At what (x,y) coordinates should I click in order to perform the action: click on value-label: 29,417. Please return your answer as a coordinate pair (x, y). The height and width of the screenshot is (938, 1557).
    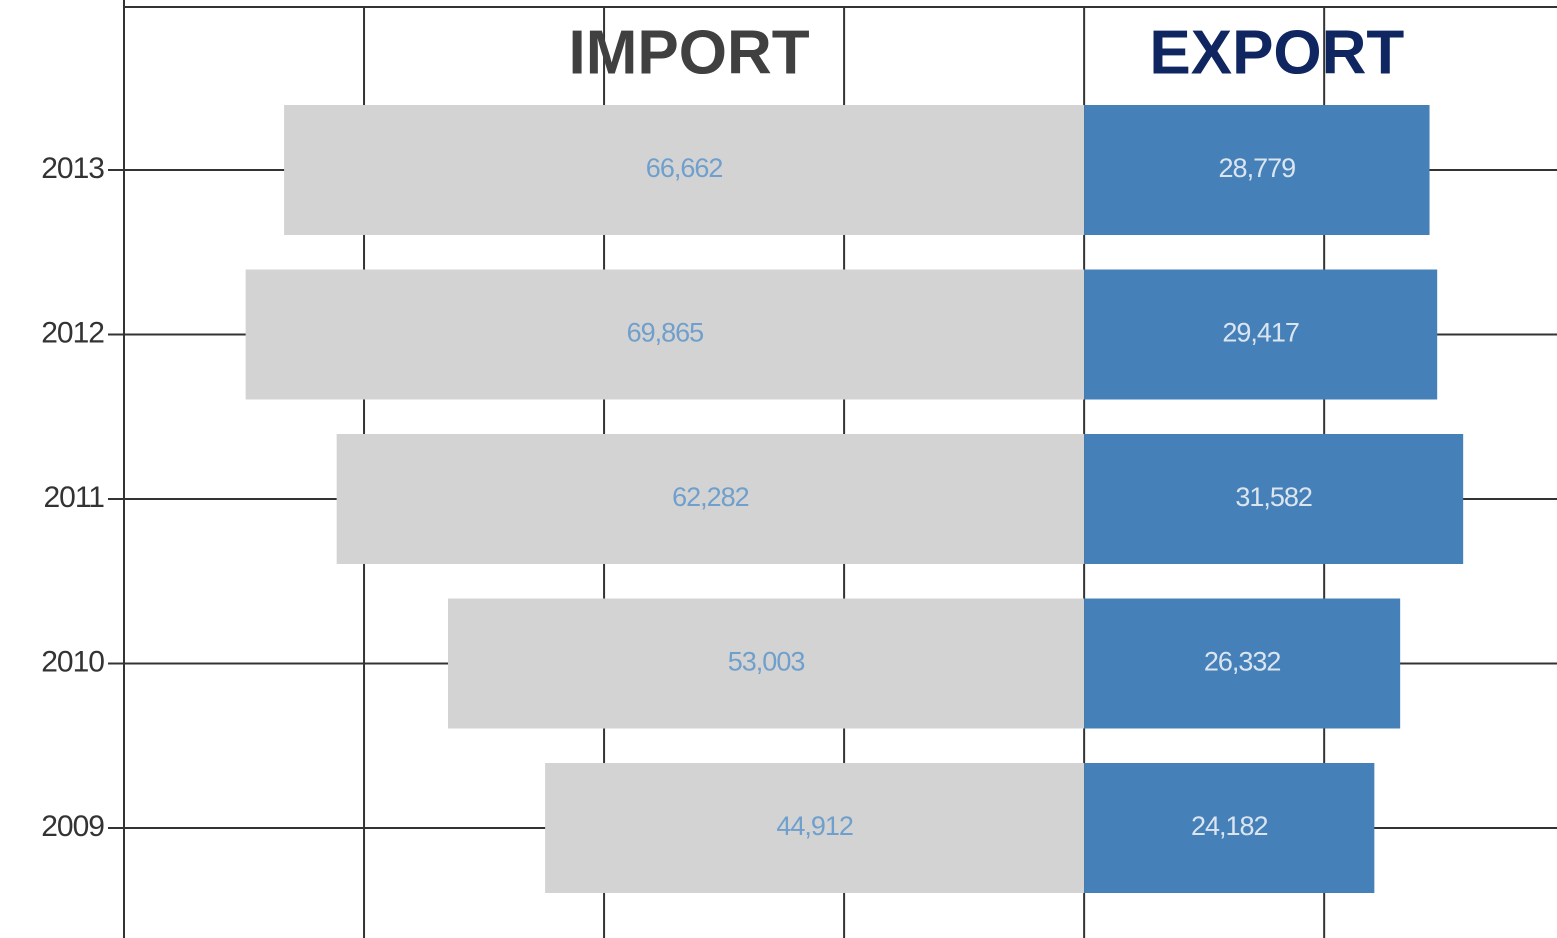
    Looking at the image, I should click on (1260, 333).